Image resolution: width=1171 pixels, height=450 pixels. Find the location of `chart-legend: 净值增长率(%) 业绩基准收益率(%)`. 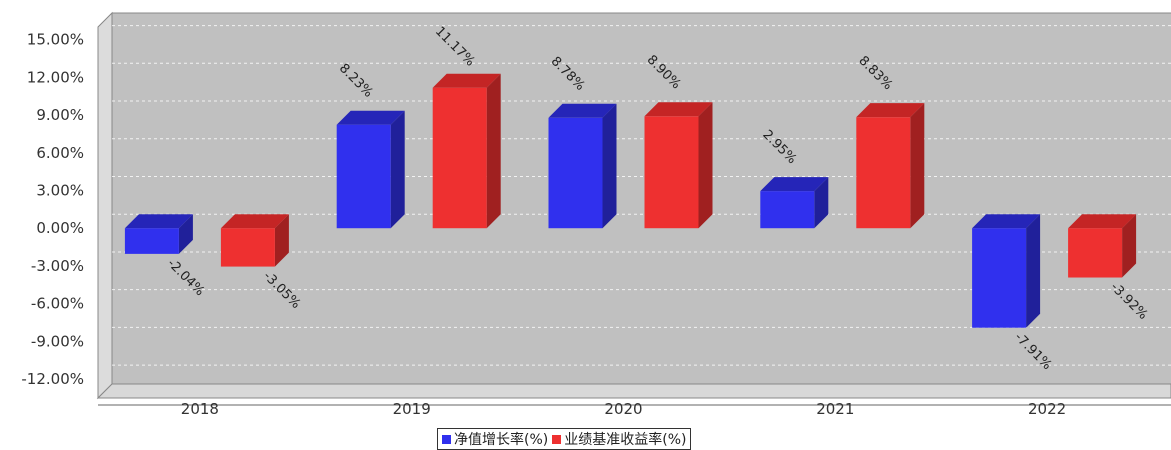

chart-legend: 净值增长率(%) 业绩基准收益率(%) is located at coordinates (564, 439).